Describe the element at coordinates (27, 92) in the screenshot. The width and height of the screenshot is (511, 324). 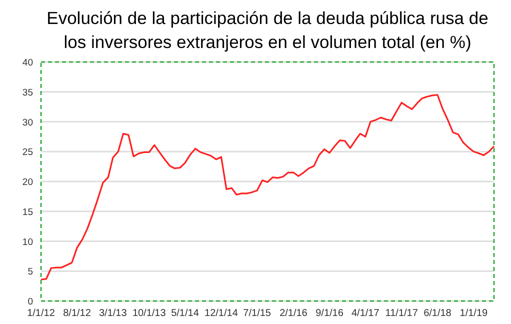
I see `y-tick-label: 35` at that location.